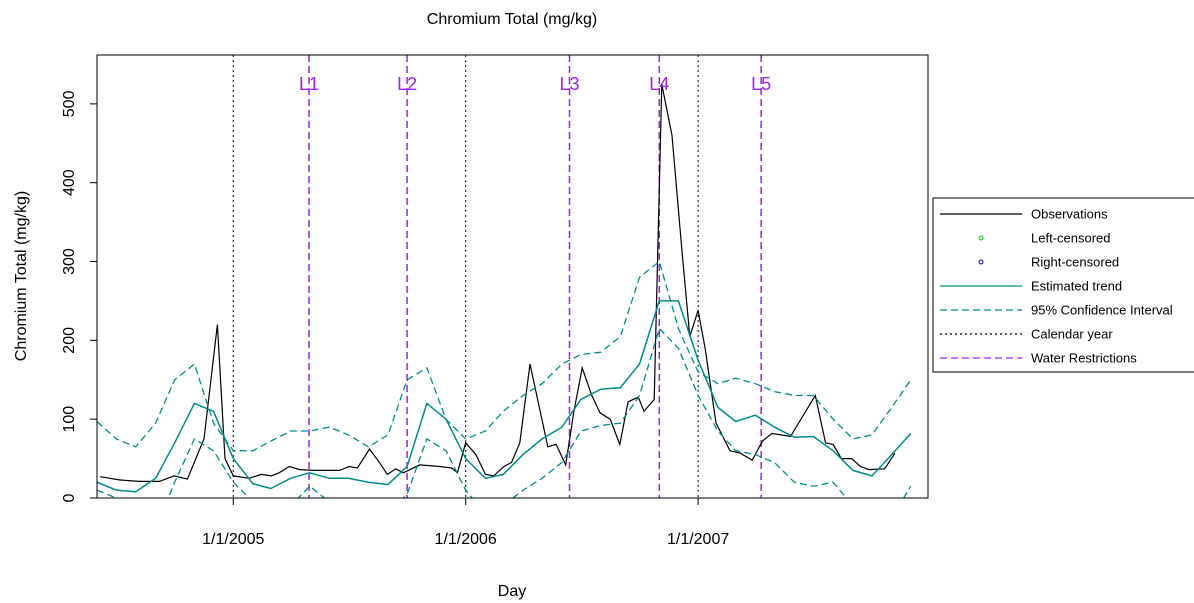  What do you see at coordinates (69, 419) in the screenshot?
I see `y-tick-label: 100` at bounding box center [69, 419].